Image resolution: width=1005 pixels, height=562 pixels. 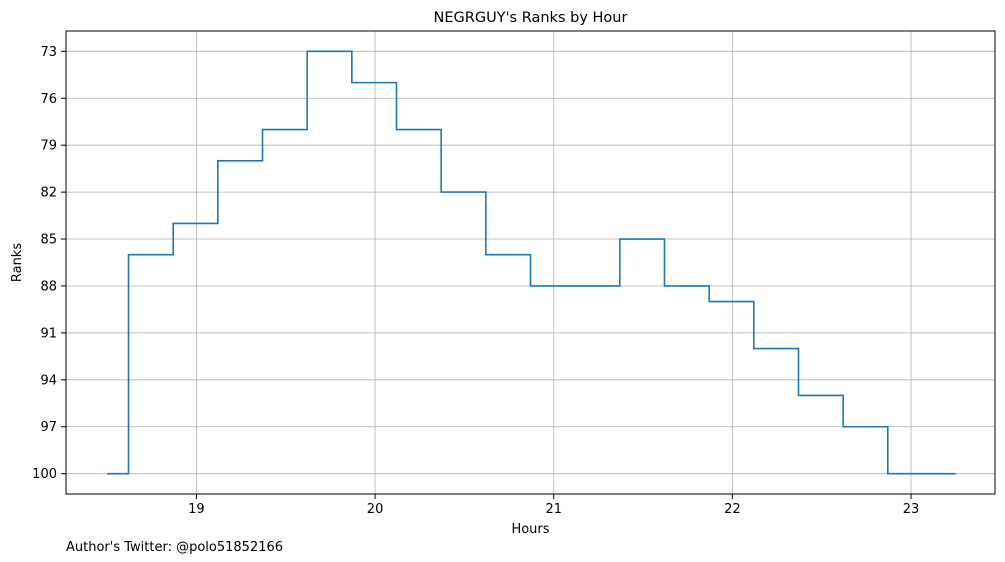 I want to click on y-tick-label: 97, so click(x=48, y=427).